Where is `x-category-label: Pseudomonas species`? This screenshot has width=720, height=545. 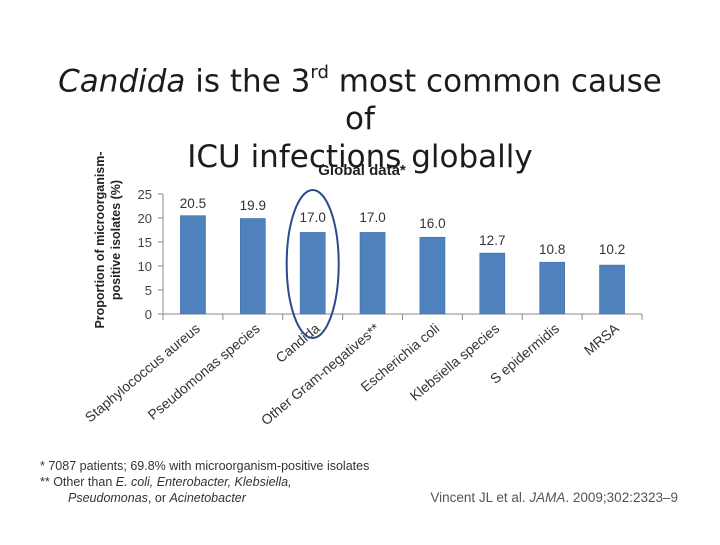
x-category-label: Pseudomonas species is located at coordinates (204, 371).